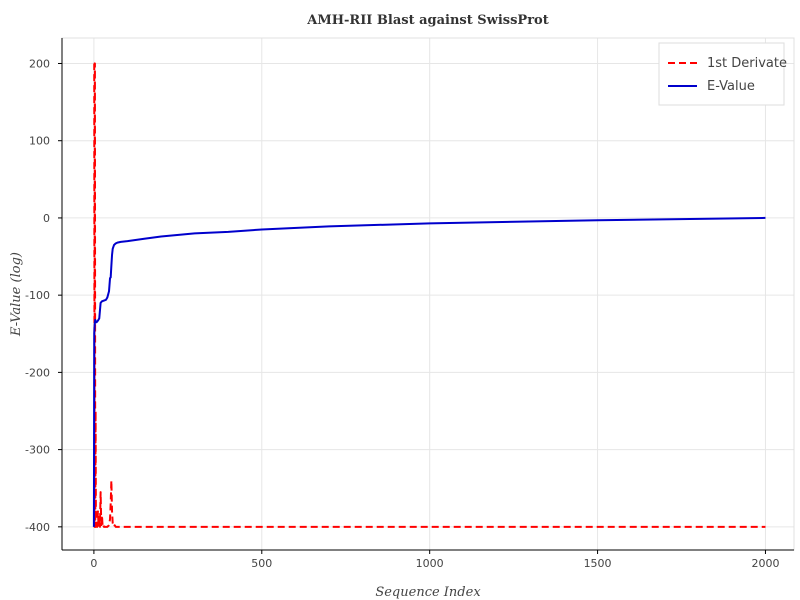  Describe the element at coordinates (747, 63) in the screenshot. I see `legend-label-derivative: 1st Derivate` at that location.